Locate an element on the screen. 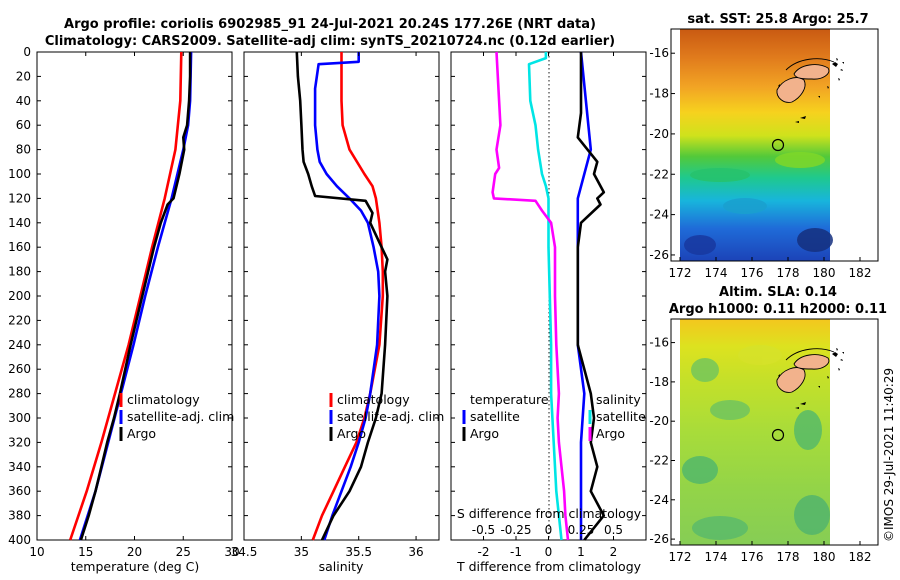  s-difference-xlabel: S difference from climatology is located at coordinates (549, 513).